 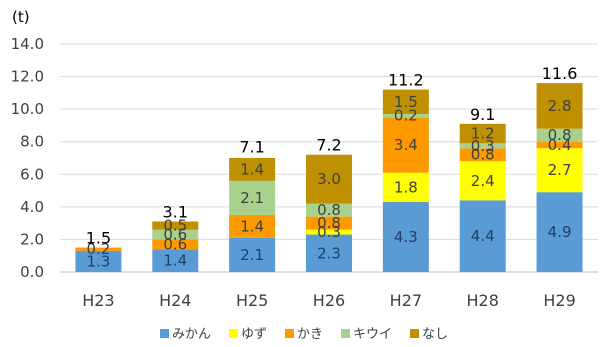 I want to click on segment-value-label: 1.2, so click(x=483, y=134).